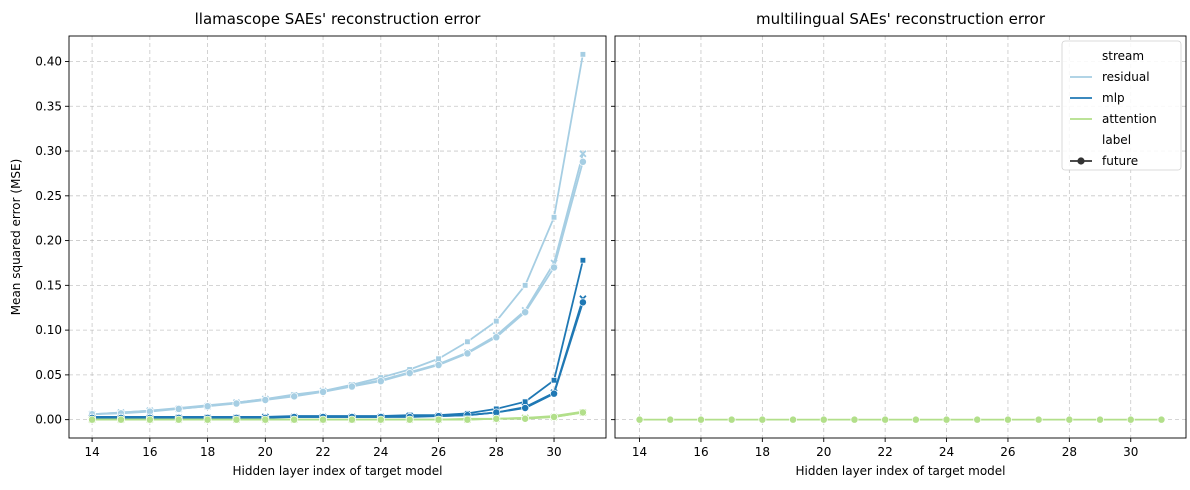 This screenshot has width=1190, height=490. I want to click on x-tick-label: 30, so click(1130, 452).